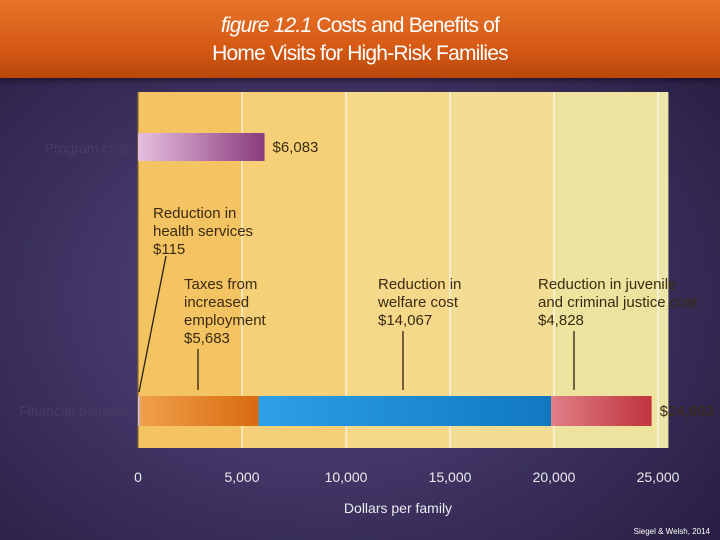 The height and width of the screenshot is (540, 720). I want to click on taxes-segment, so click(199, 411).